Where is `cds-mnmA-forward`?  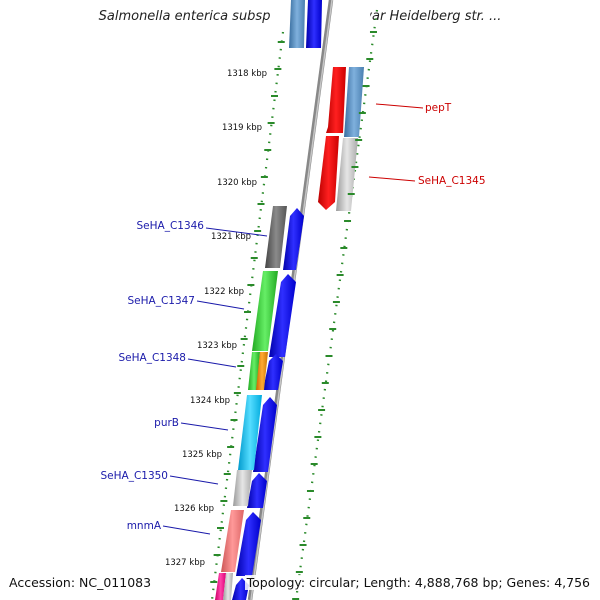 cds-mnmA-forward is located at coordinates (248, 544).